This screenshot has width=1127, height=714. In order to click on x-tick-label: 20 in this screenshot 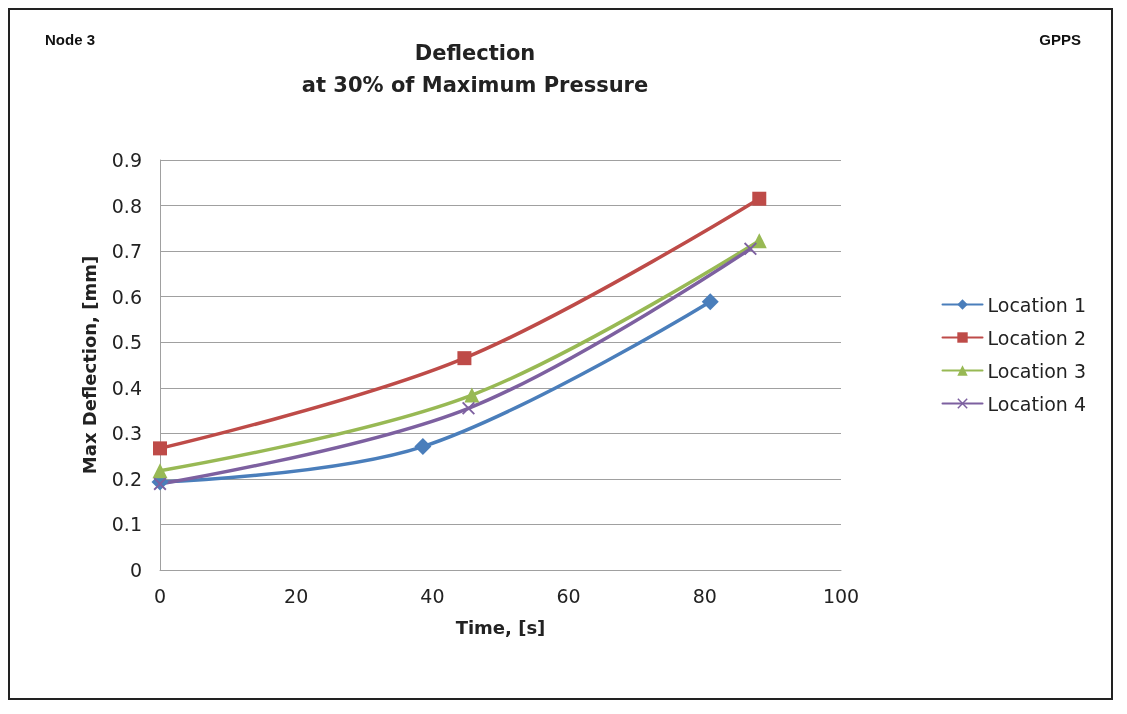, I will do `click(296, 595)`.